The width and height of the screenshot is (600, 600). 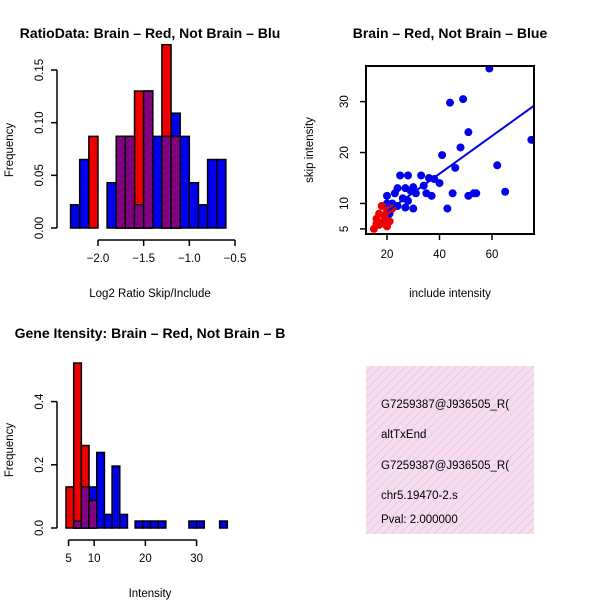 I want to click on info-panel-hatch, so click(x=450, y=450).